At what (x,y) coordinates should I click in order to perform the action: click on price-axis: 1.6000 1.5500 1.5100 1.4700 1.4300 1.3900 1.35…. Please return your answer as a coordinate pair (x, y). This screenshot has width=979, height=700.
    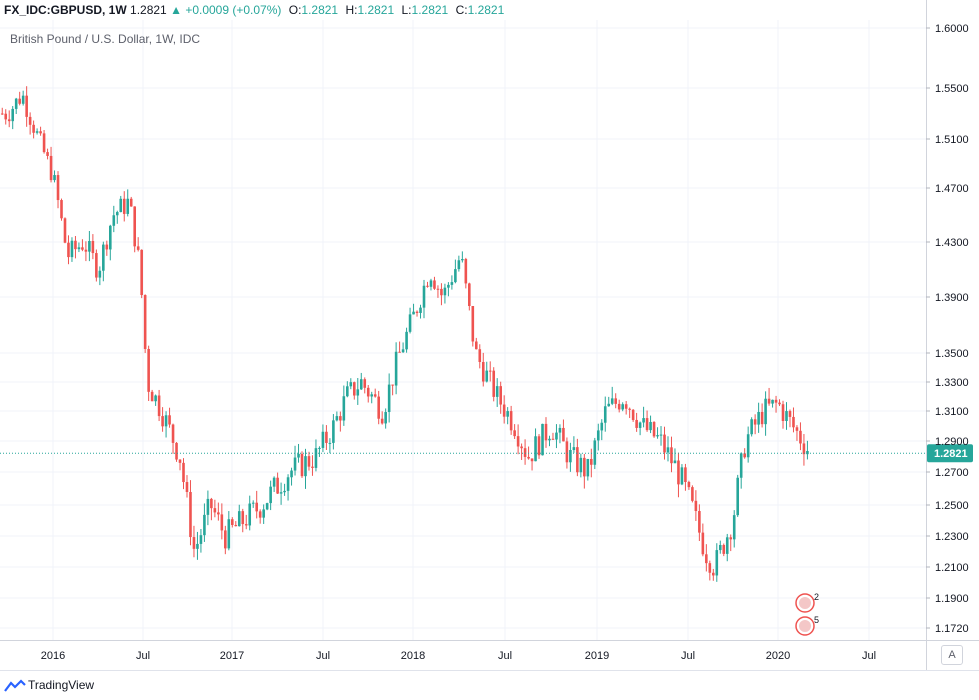
    Looking at the image, I should click on (947, 329).